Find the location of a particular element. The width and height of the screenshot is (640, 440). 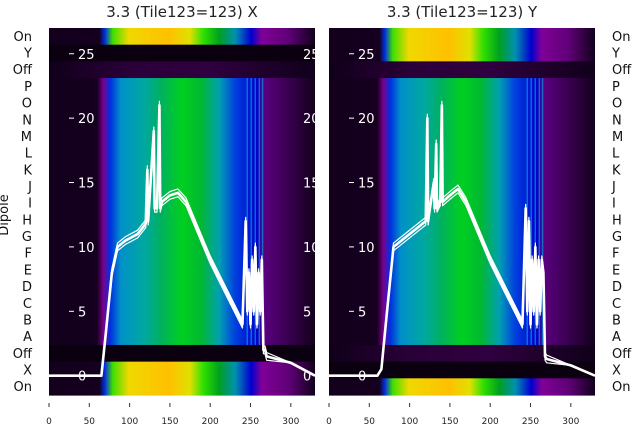

y-axis-label: Dipole is located at coordinates (6, 214).